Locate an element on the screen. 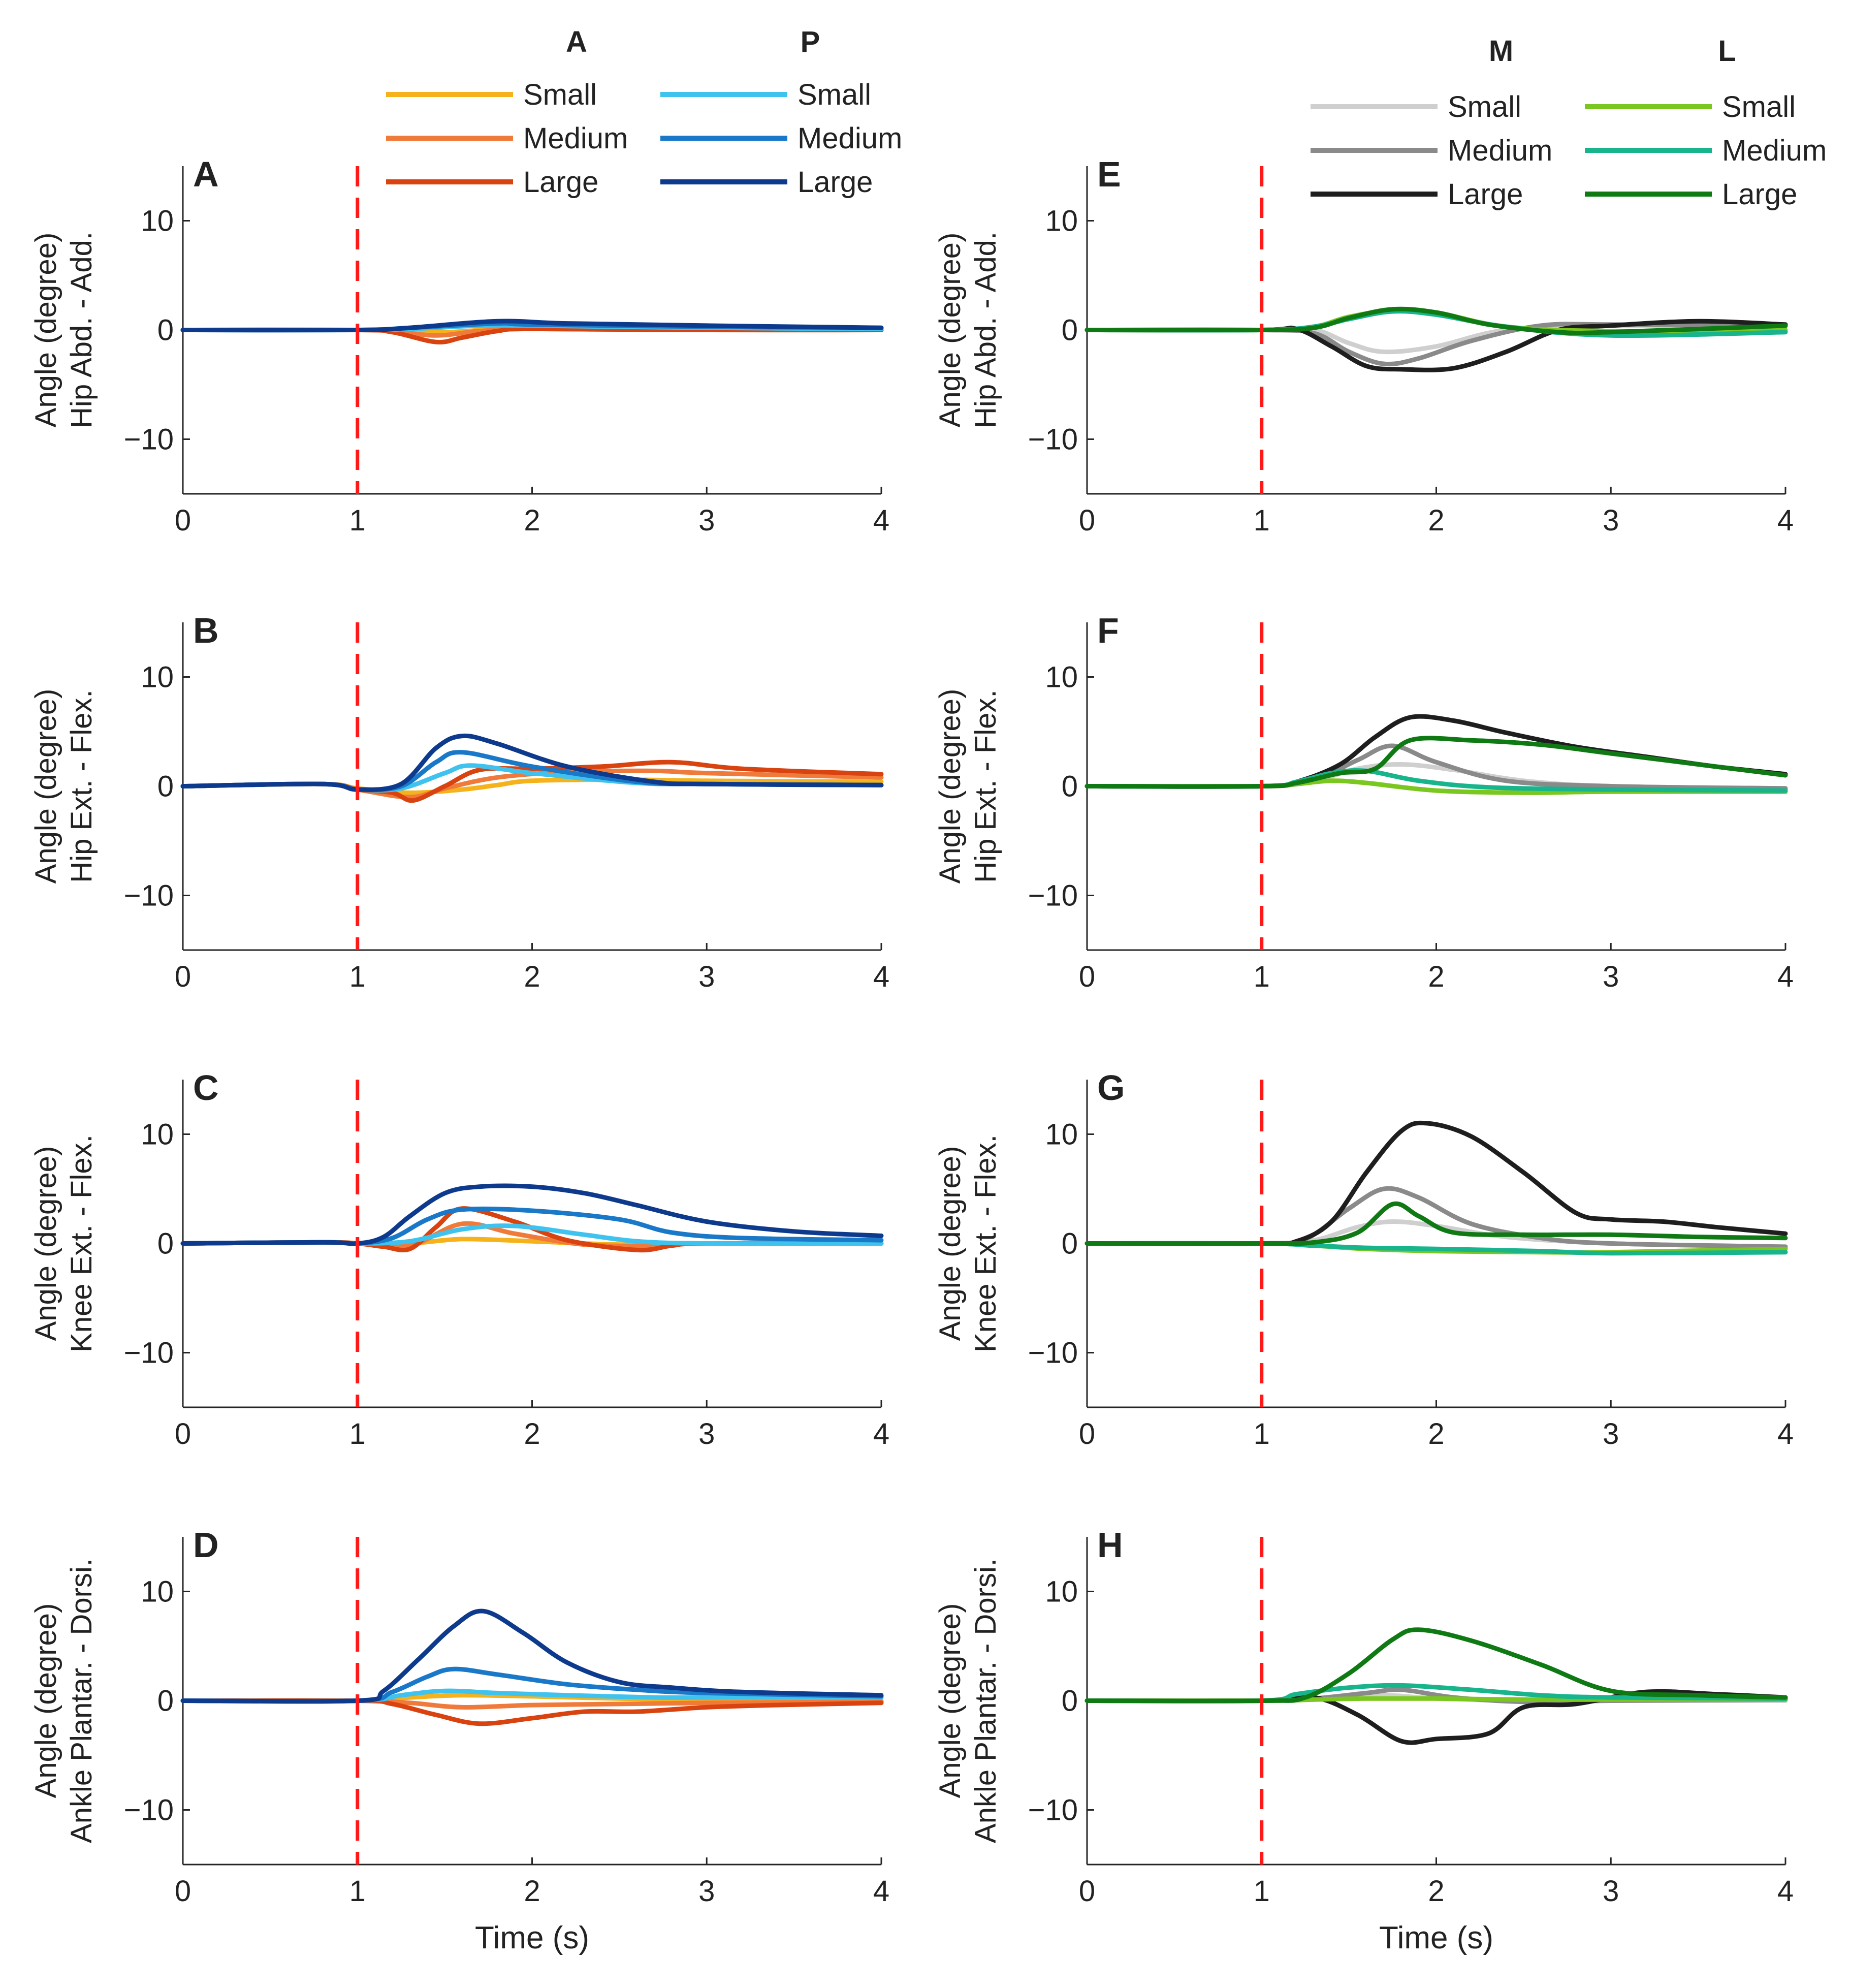  panel-letter: H is located at coordinates (1110, 1545).